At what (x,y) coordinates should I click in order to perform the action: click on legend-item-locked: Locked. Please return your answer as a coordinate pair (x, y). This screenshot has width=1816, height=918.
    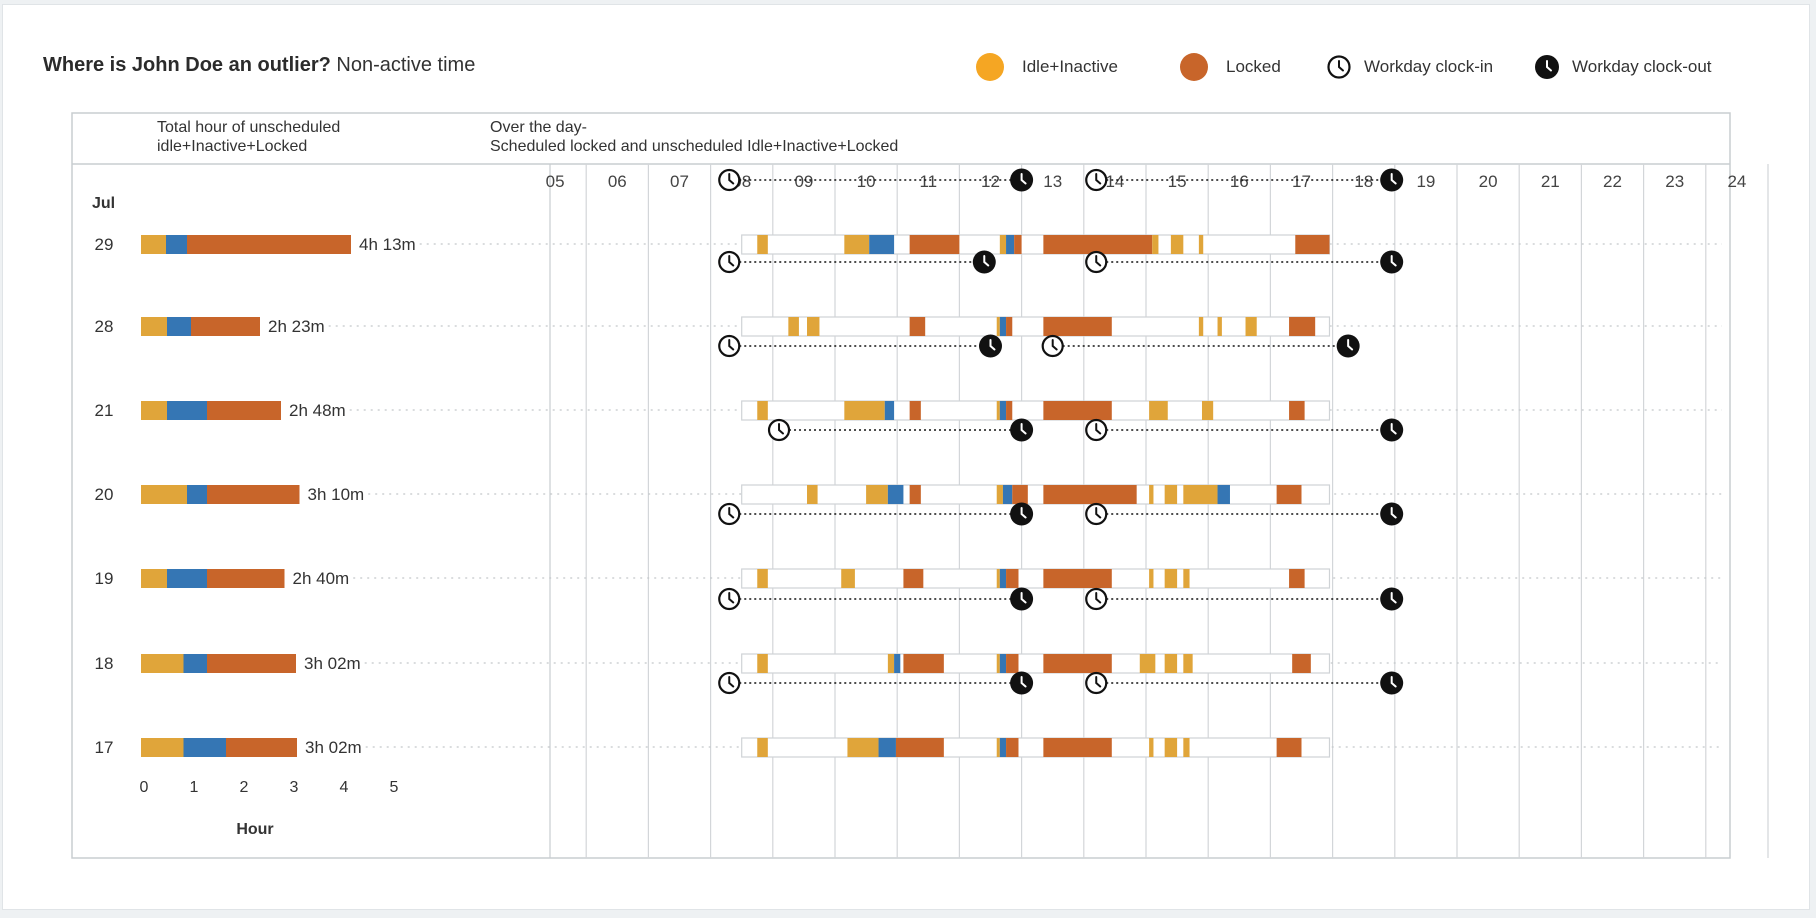
    Looking at the image, I should click on (1230, 67).